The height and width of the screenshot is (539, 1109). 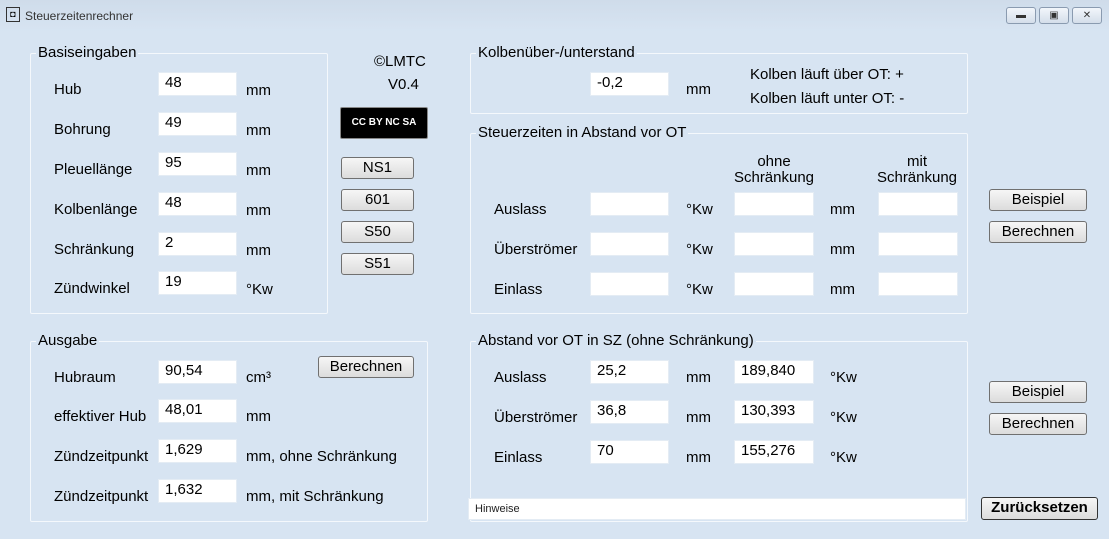 I want to click on ausgabe-group, so click(x=229, y=431).